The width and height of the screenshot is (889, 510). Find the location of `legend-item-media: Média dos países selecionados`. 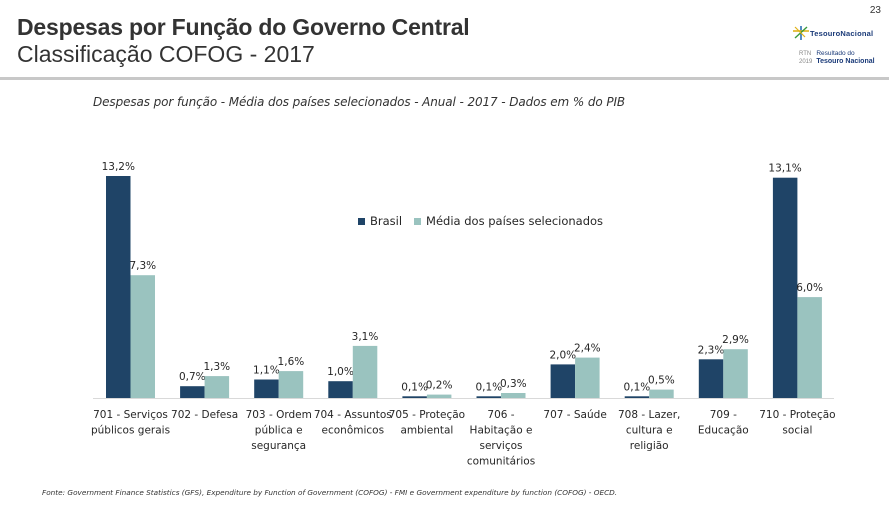

legend-item-media: Média dos países selecionados is located at coordinates (508, 221).